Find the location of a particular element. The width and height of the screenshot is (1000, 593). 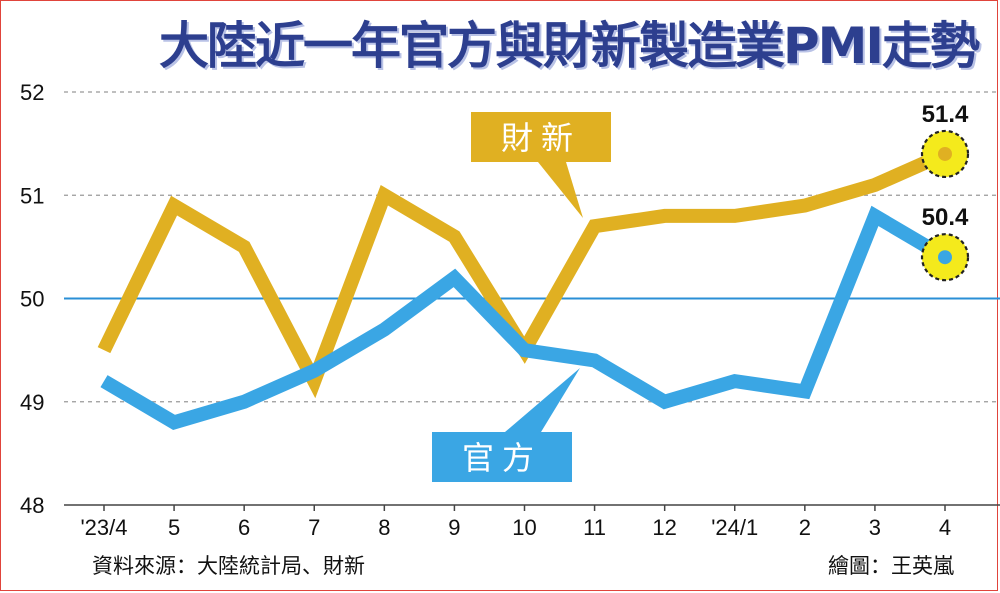

x-tick-label: 4 is located at coordinates (945, 527).